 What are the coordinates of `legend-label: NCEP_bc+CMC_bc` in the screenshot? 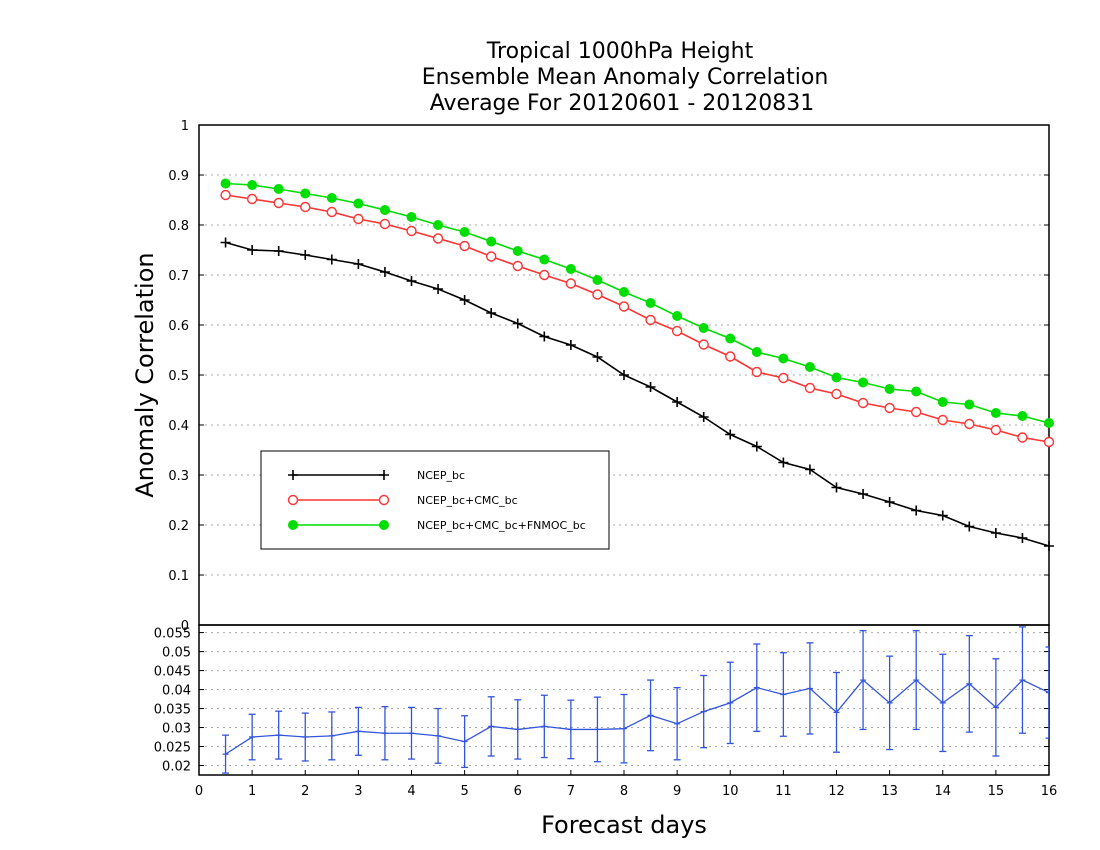 It's located at (467, 500).